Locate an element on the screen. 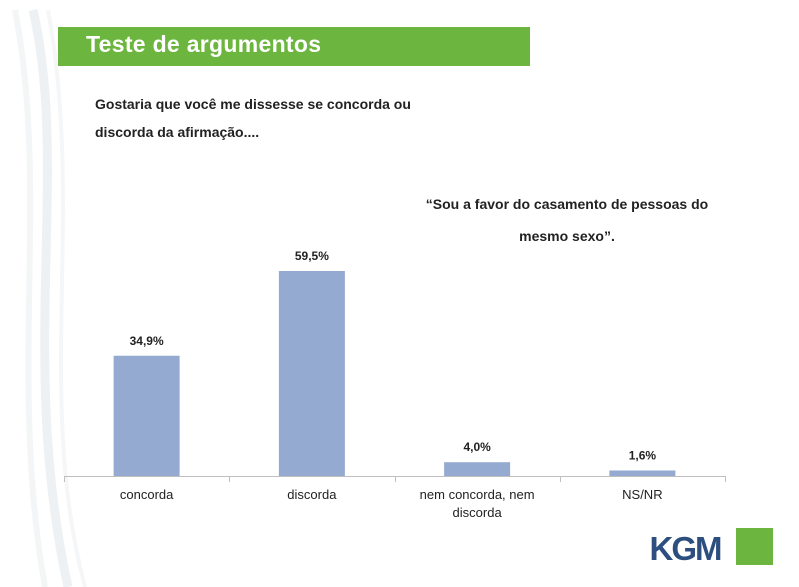  kgm-logo: KGM is located at coordinates (685, 548).